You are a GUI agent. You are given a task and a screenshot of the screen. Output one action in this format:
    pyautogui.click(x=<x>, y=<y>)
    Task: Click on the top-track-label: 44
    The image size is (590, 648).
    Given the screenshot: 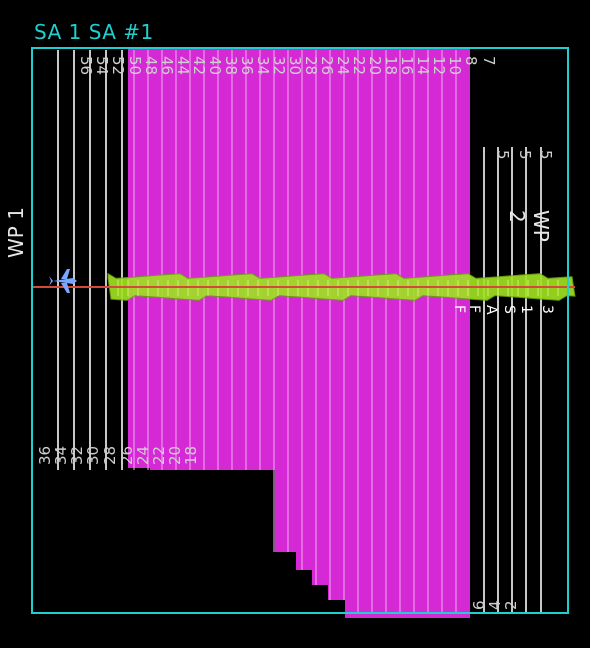 What is the action you would take?
    pyautogui.click(x=183, y=65)
    